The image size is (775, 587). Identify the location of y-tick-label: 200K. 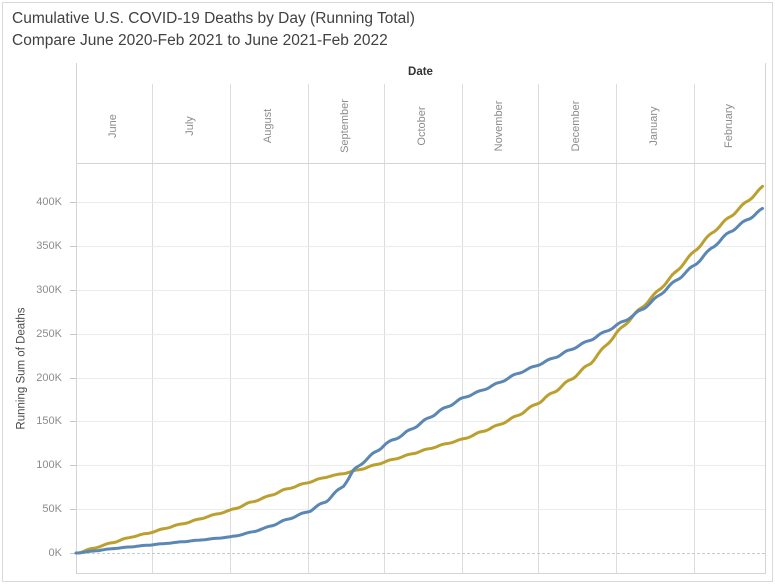
(49, 377).